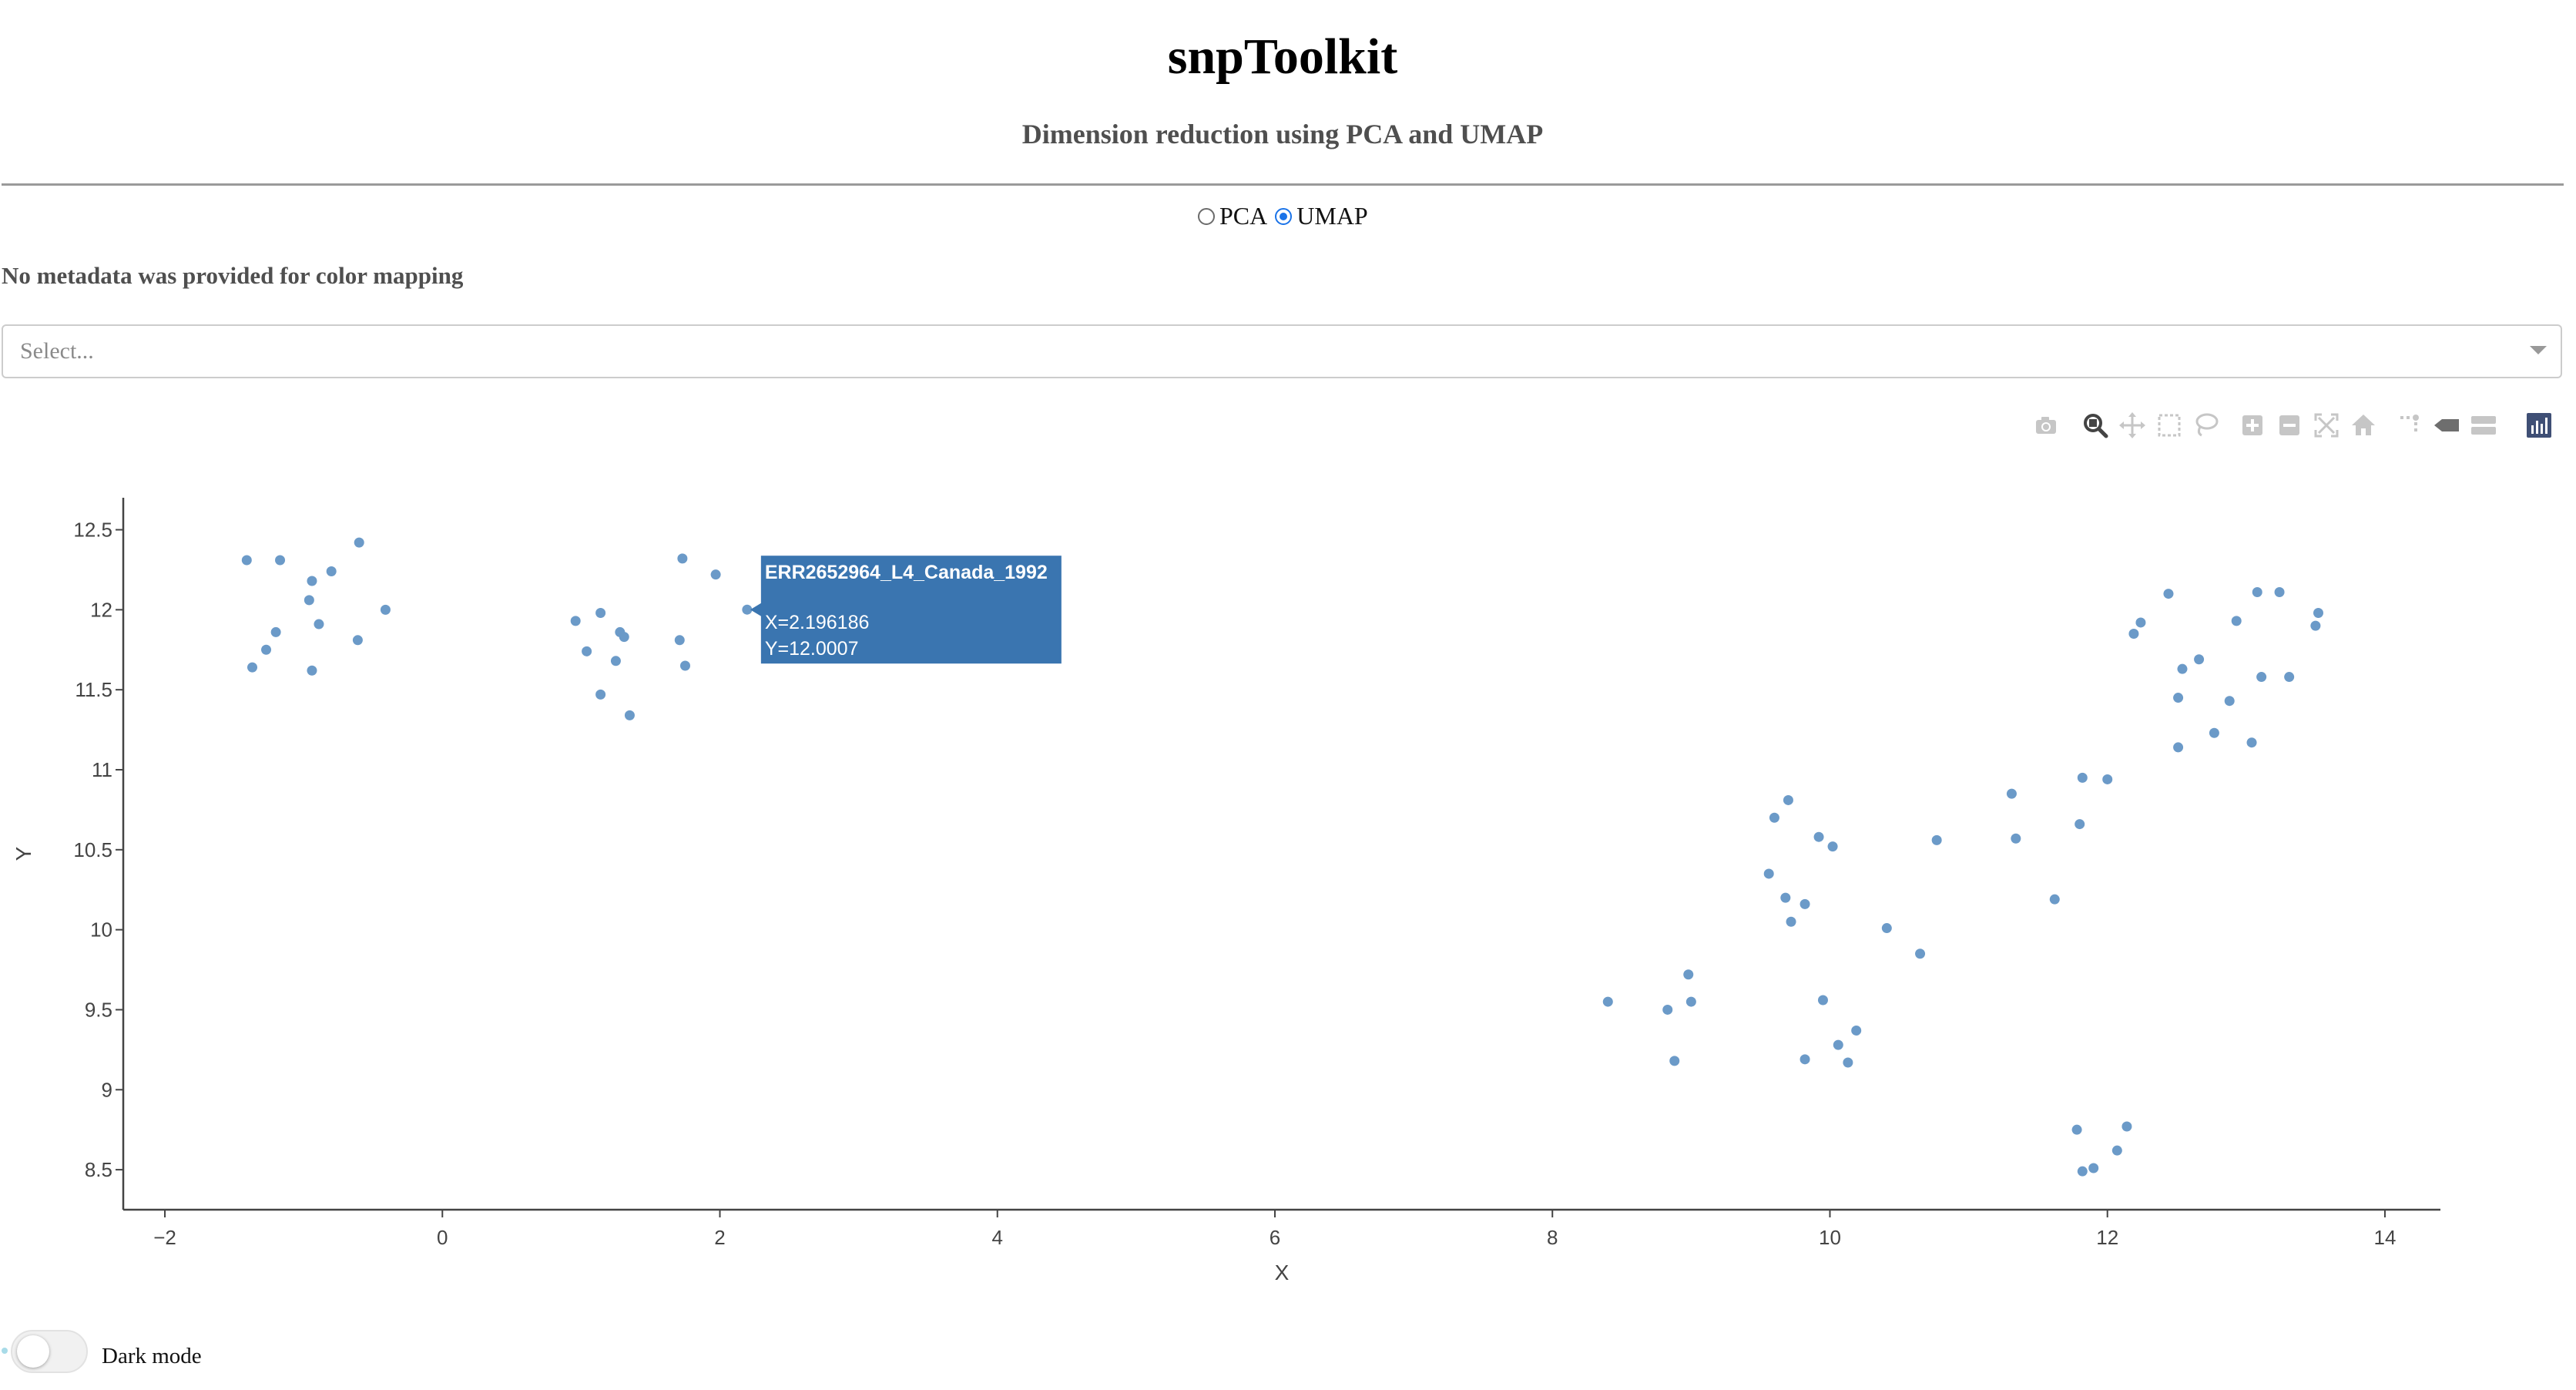 The height and width of the screenshot is (1390, 2576). I want to click on zoom-out-icon, so click(2289, 425).